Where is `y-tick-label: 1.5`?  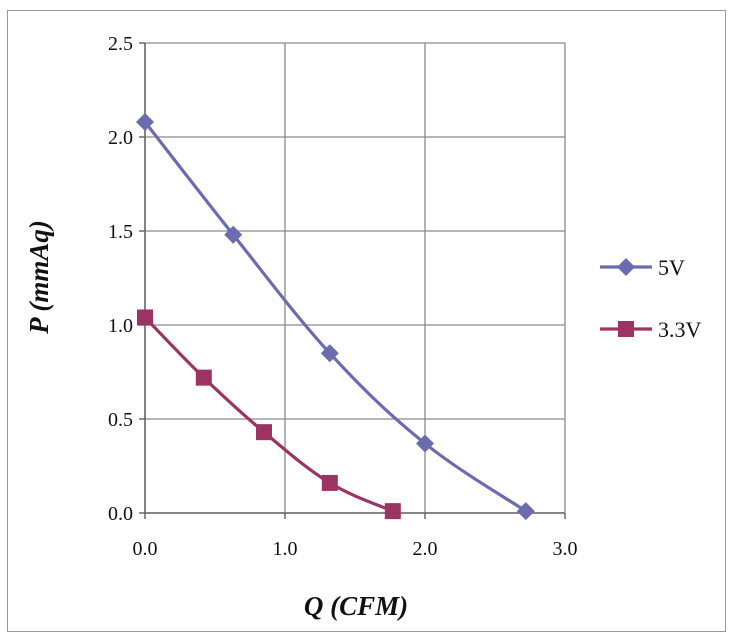 y-tick-label: 1.5 is located at coordinates (120, 232).